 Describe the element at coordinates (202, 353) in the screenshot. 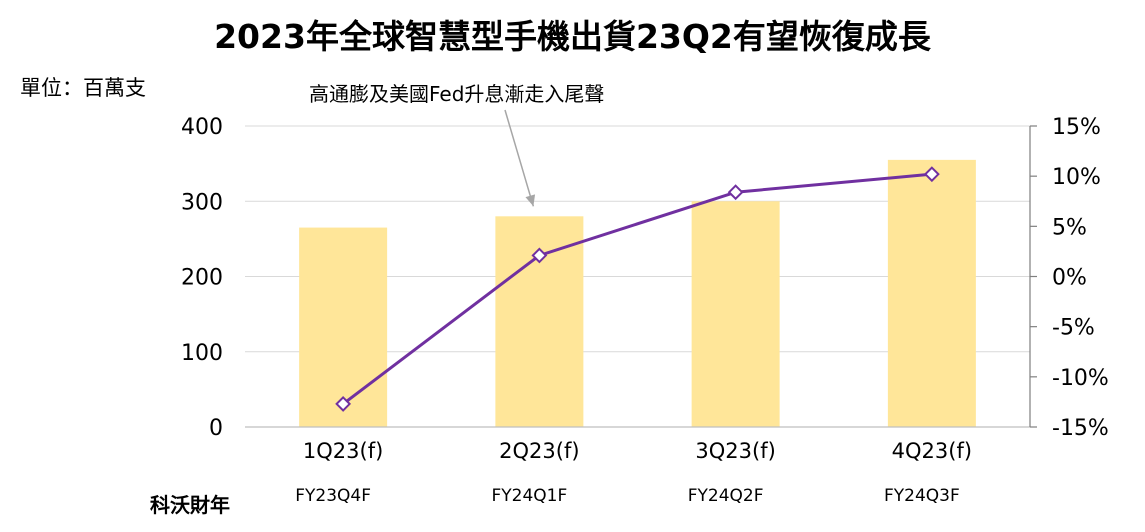

I see `left-tick-label: 100` at that location.